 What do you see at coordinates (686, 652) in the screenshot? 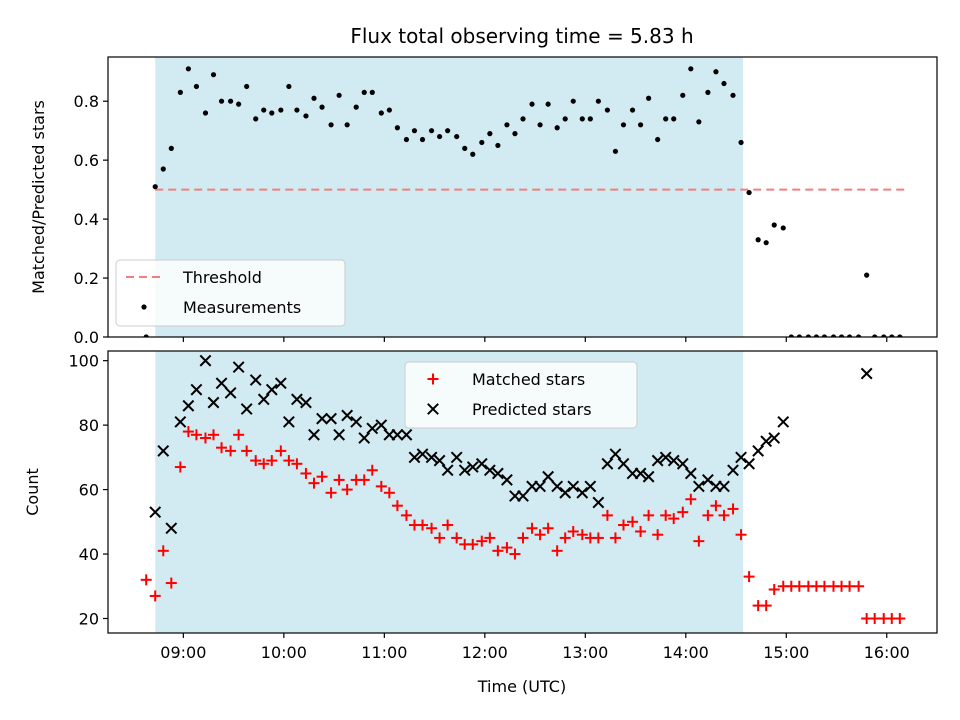
I see `x-tick-label: 14:00` at bounding box center [686, 652].